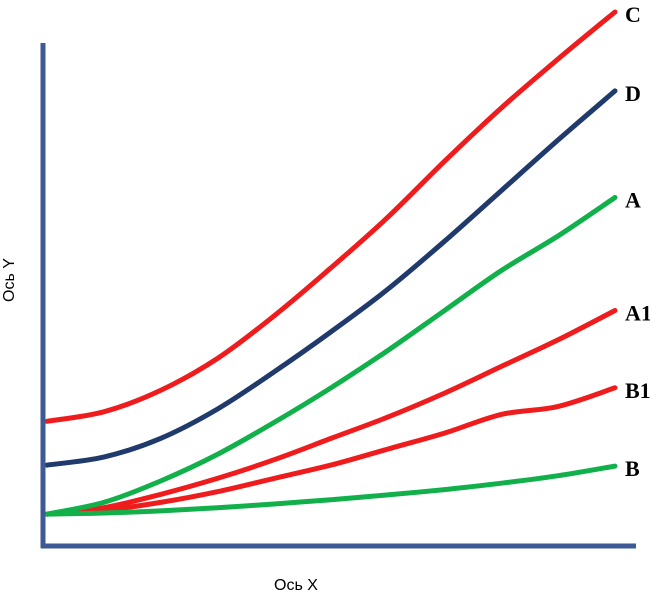 This screenshot has height=592, width=650. I want to click on series-labels-group: C D A A1 B1 B, so click(637, 241).